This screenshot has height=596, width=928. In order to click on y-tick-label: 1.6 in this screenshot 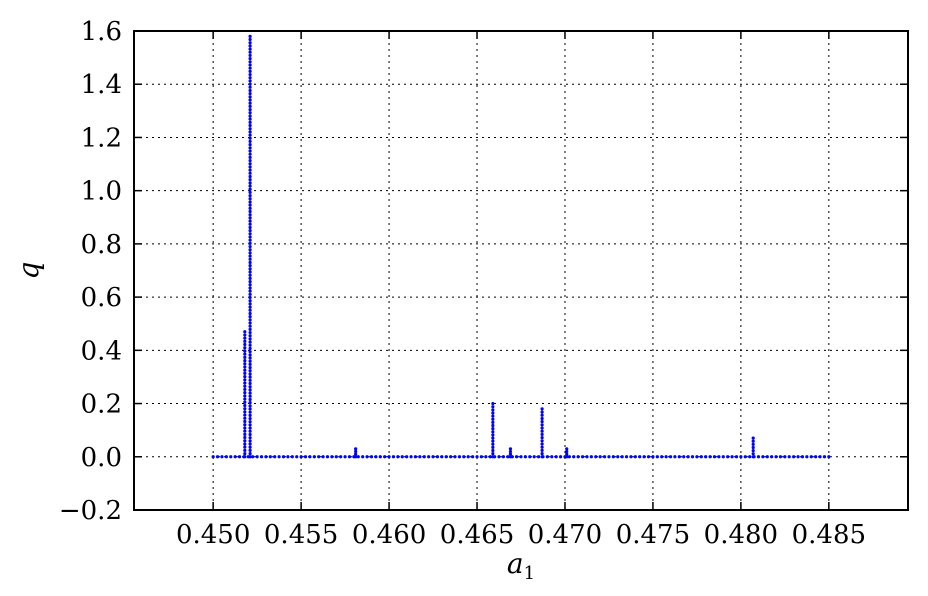, I will do `click(101, 32)`.